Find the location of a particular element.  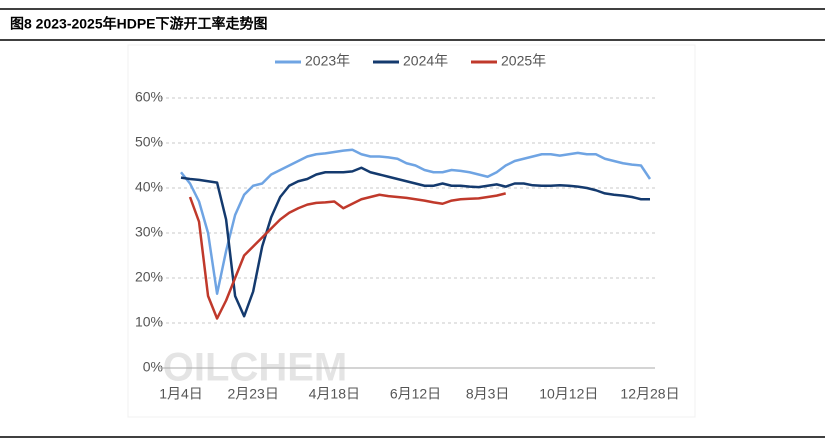

y-tick-label: 10% is located at coordinates (149, 322).